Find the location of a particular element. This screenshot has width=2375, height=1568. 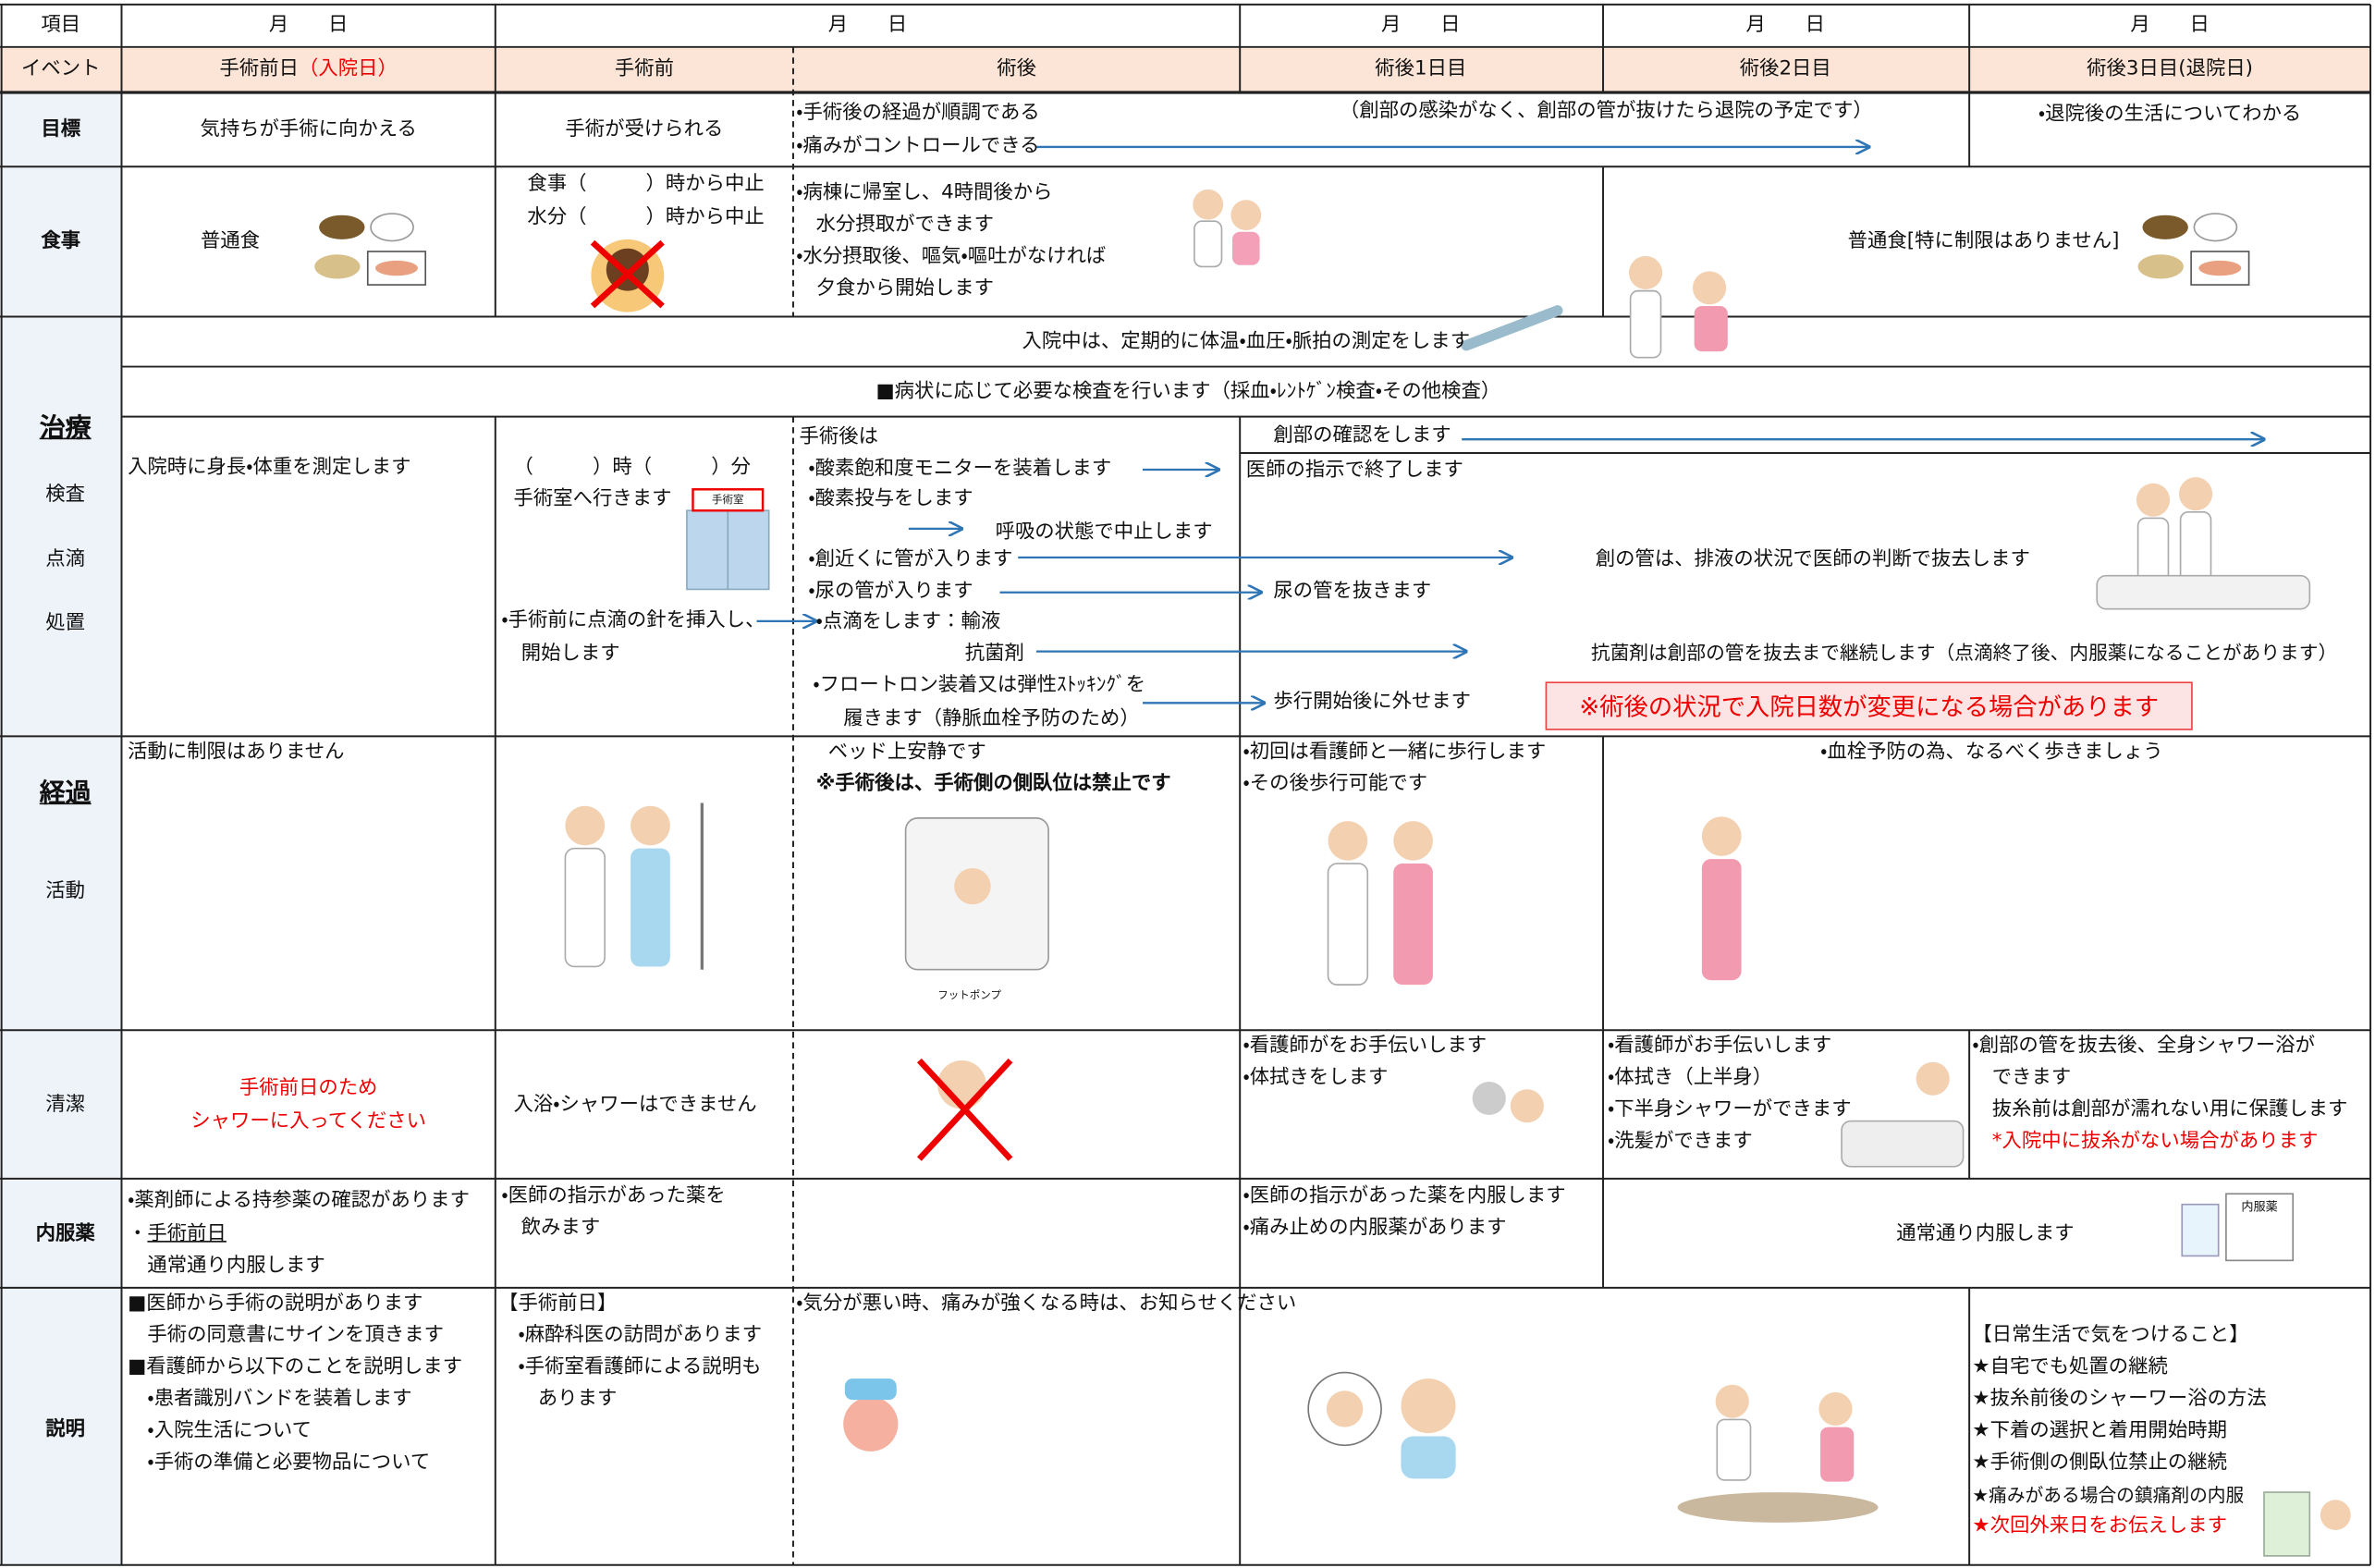

cell-text: 普通食[特に制限はありません] is located at coordinates (1983, 241).